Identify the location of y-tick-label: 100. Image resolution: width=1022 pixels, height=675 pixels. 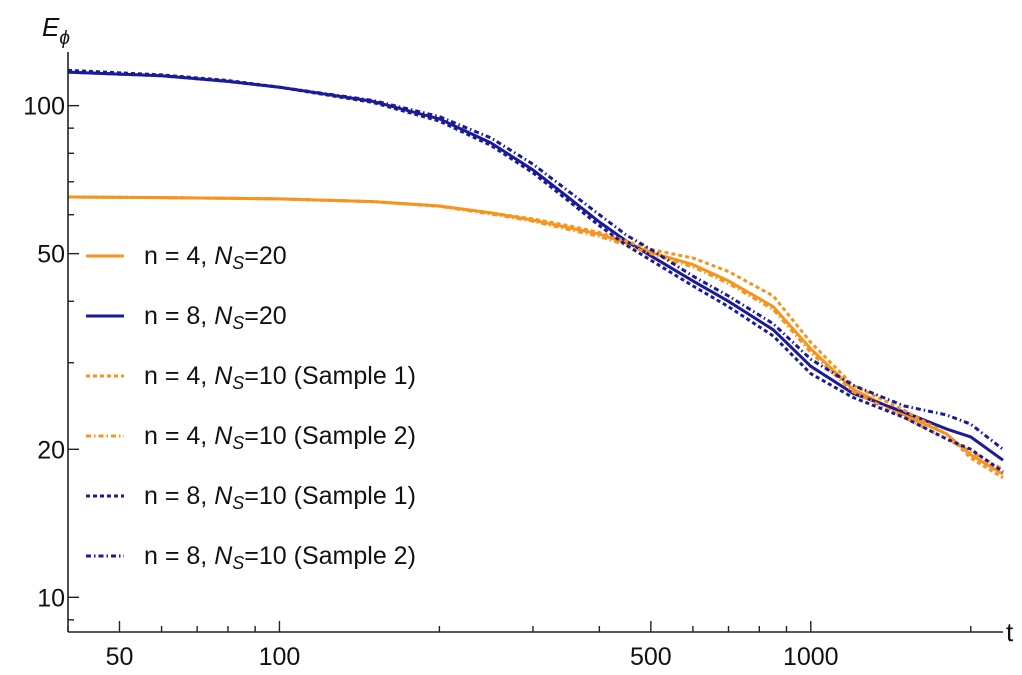
(44, 107).